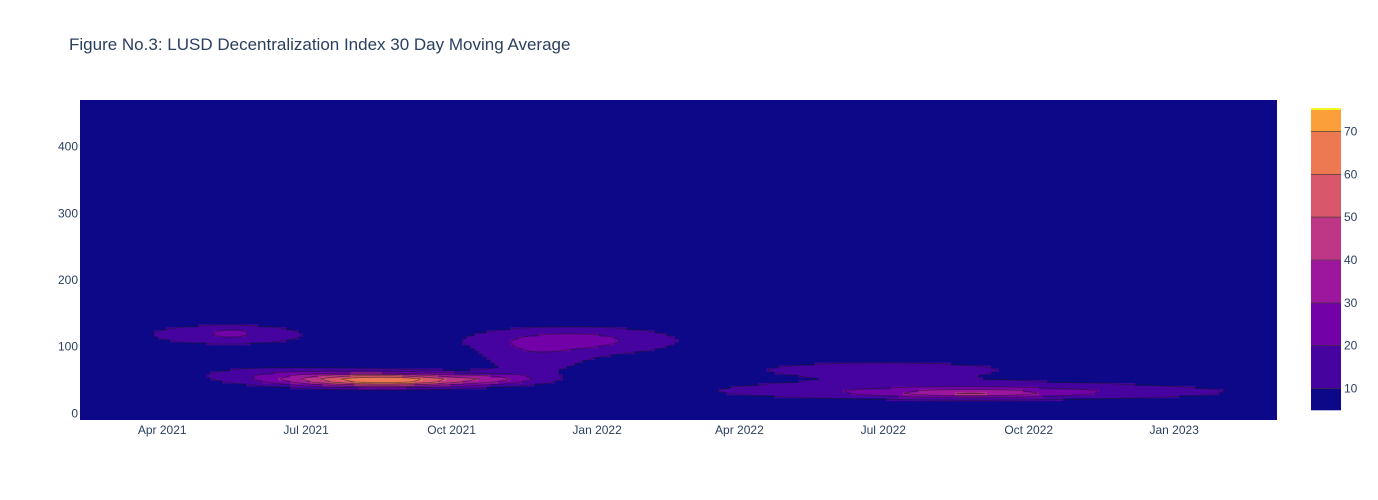 The height and width of the screenshot is (500, 1378). What do you see at coordinates (1351, 303) in the screenshot?
I see `colorbar-tick-label: 30` at bounding box center [1351, 303].